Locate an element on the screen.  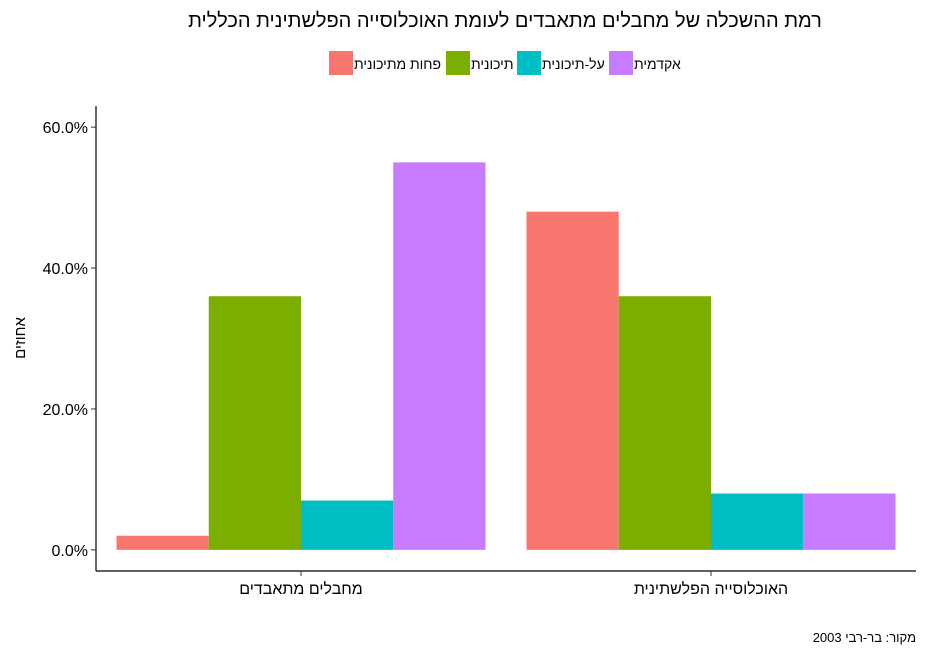
y-tick-label: 0.0% is located at coordinates (70, 551).